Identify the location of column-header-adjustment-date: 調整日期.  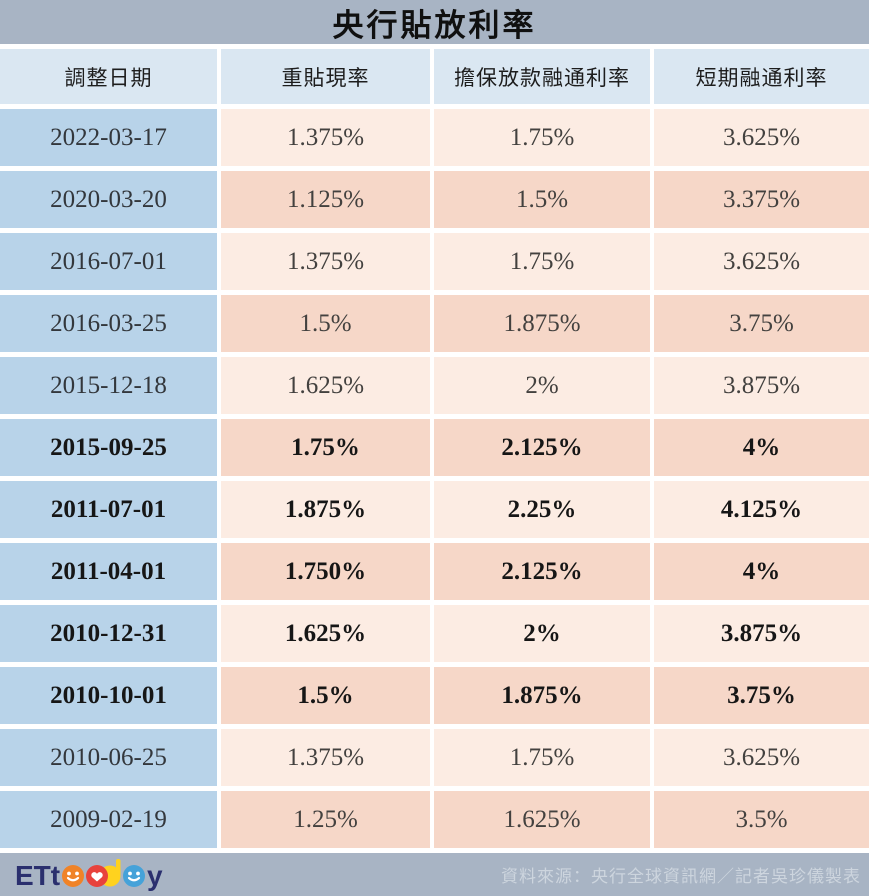
(108, 76).